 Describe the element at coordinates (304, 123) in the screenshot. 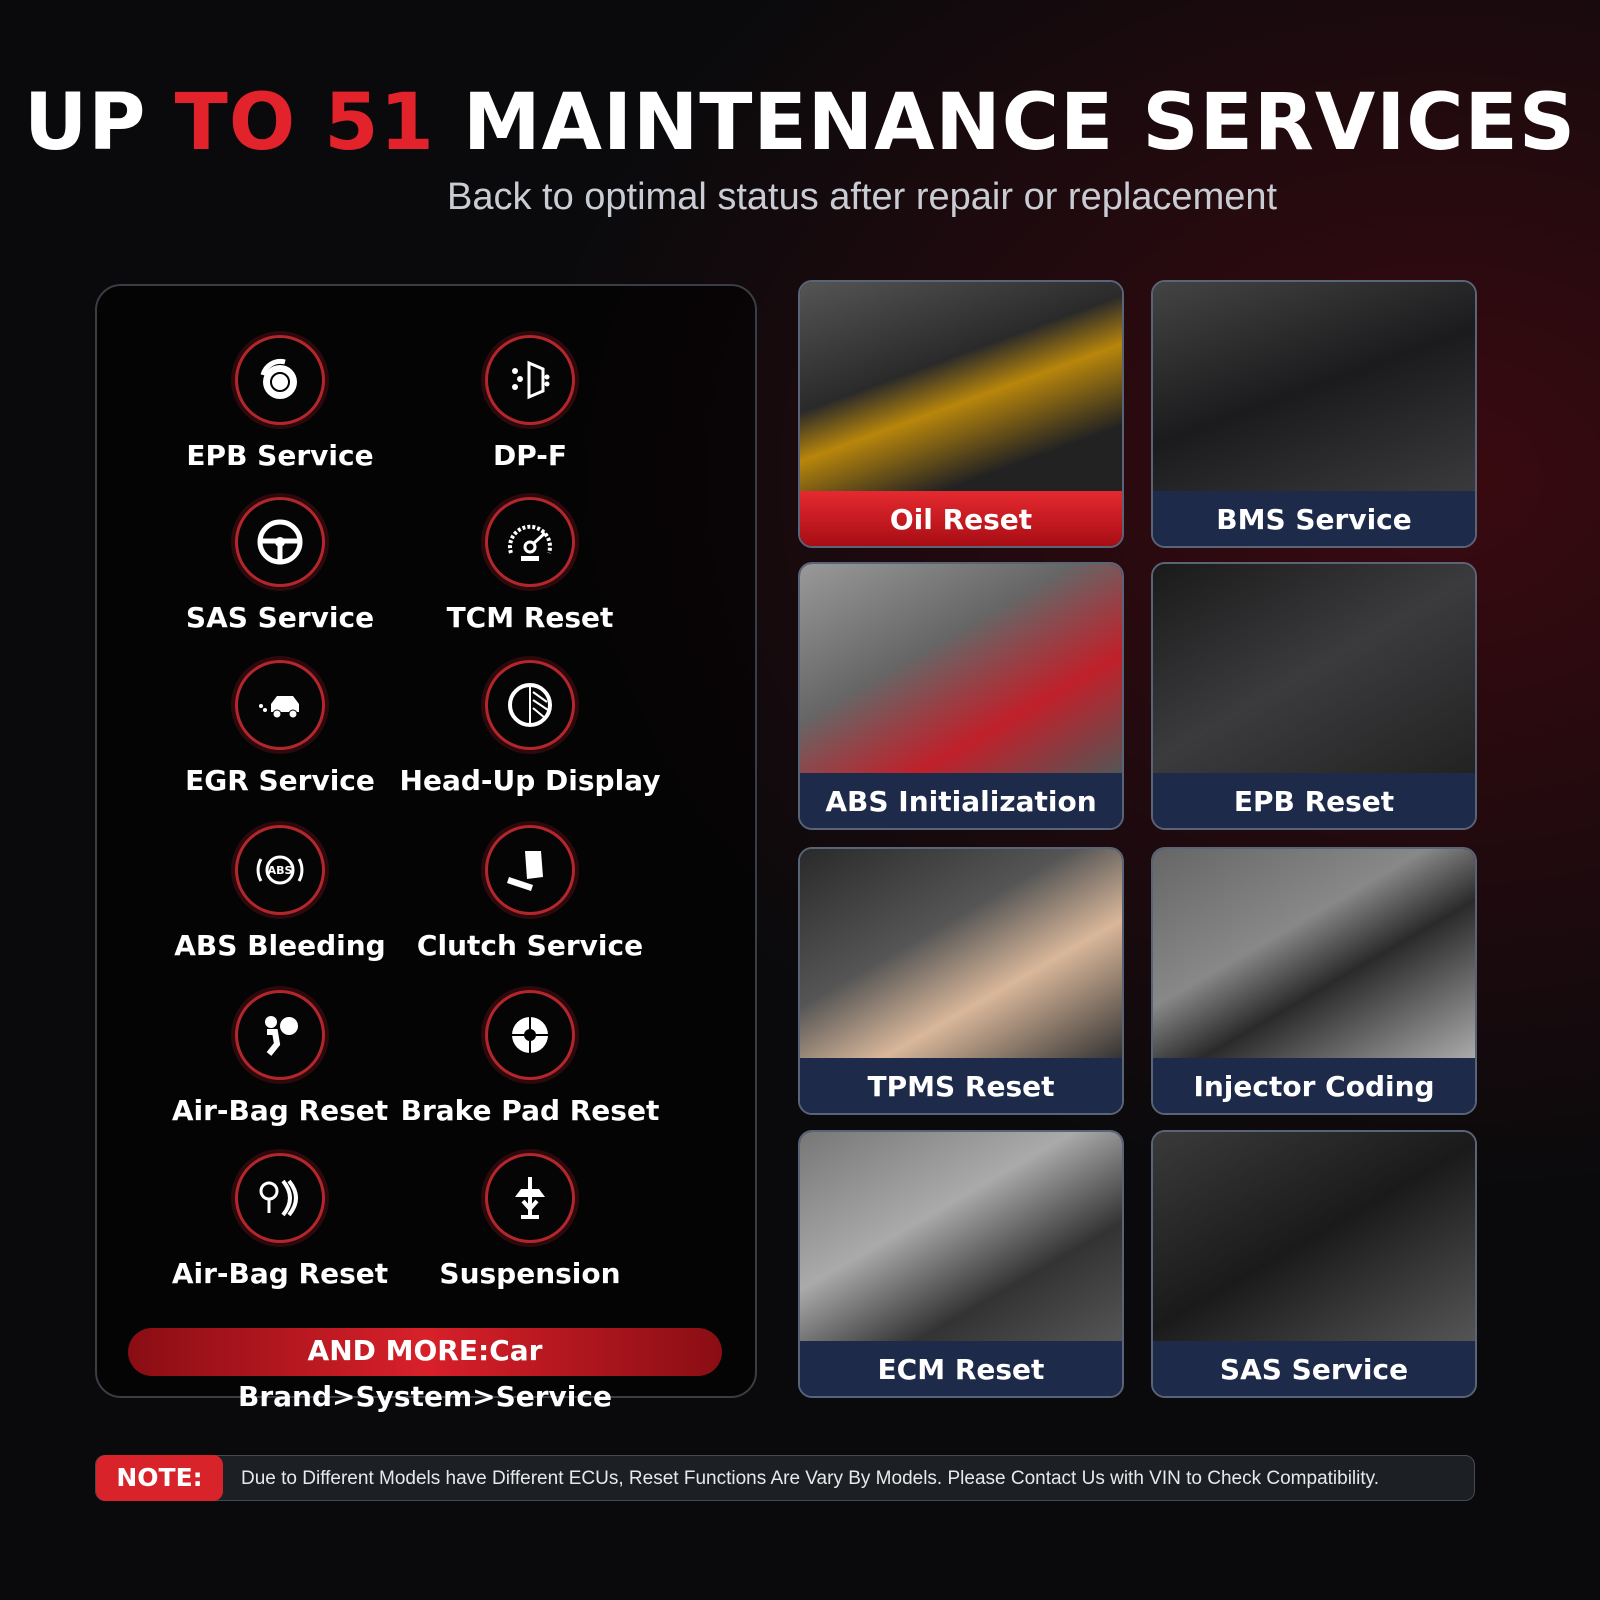

I see `title-highlight: TO 51` at that location.